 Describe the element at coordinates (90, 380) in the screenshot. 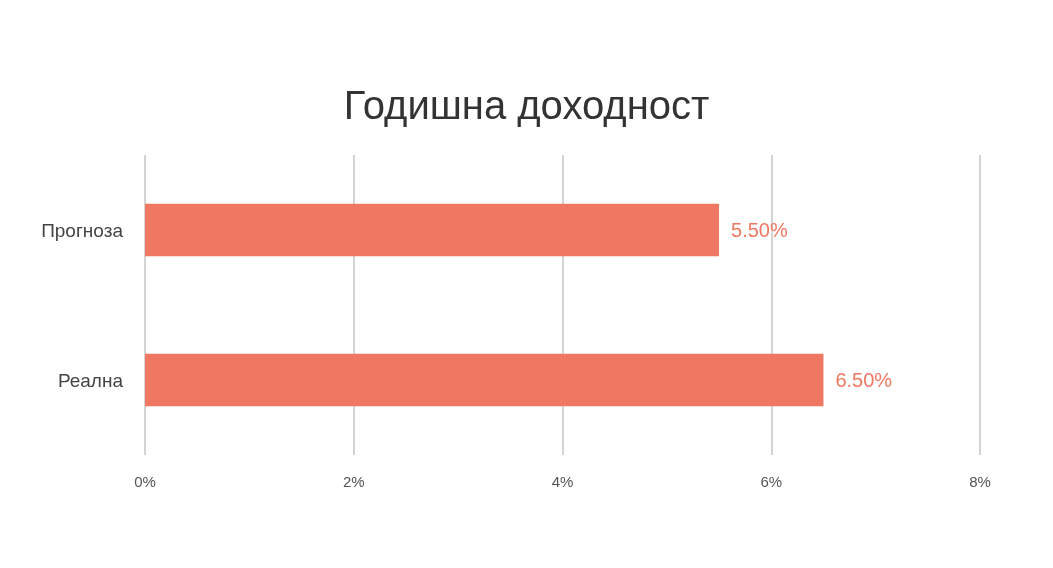

I see `y-tick-label: Реална` at that location.